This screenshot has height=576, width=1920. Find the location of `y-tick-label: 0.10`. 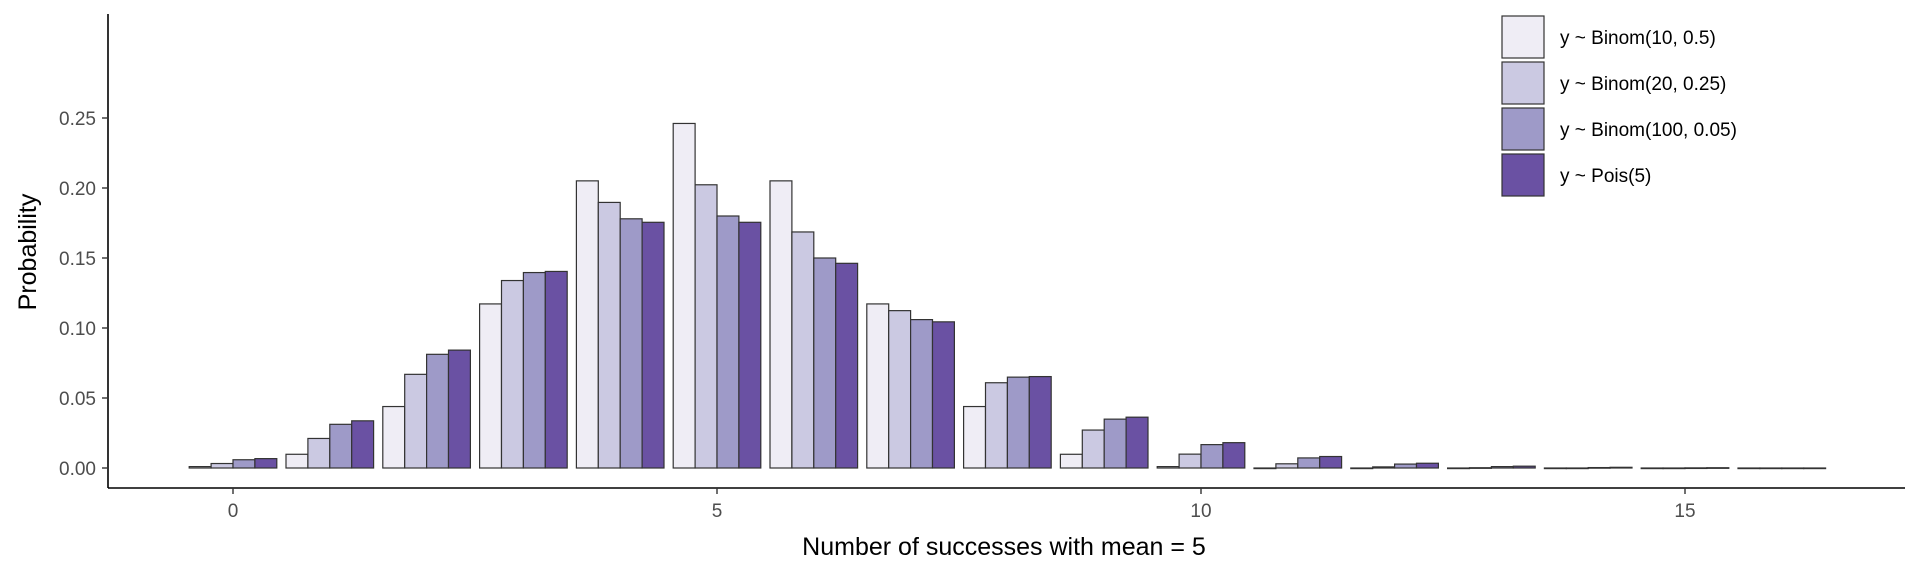

y-tick-label: 0.10 is located at coordinates (77, 329).